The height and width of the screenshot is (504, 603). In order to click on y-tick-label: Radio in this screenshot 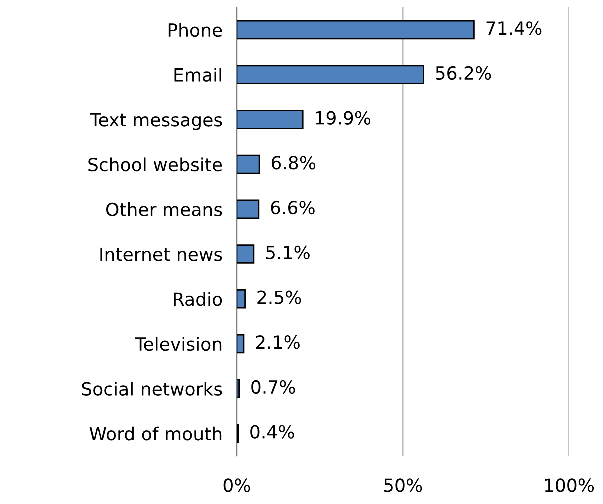, I will do `click(198, 299)`.